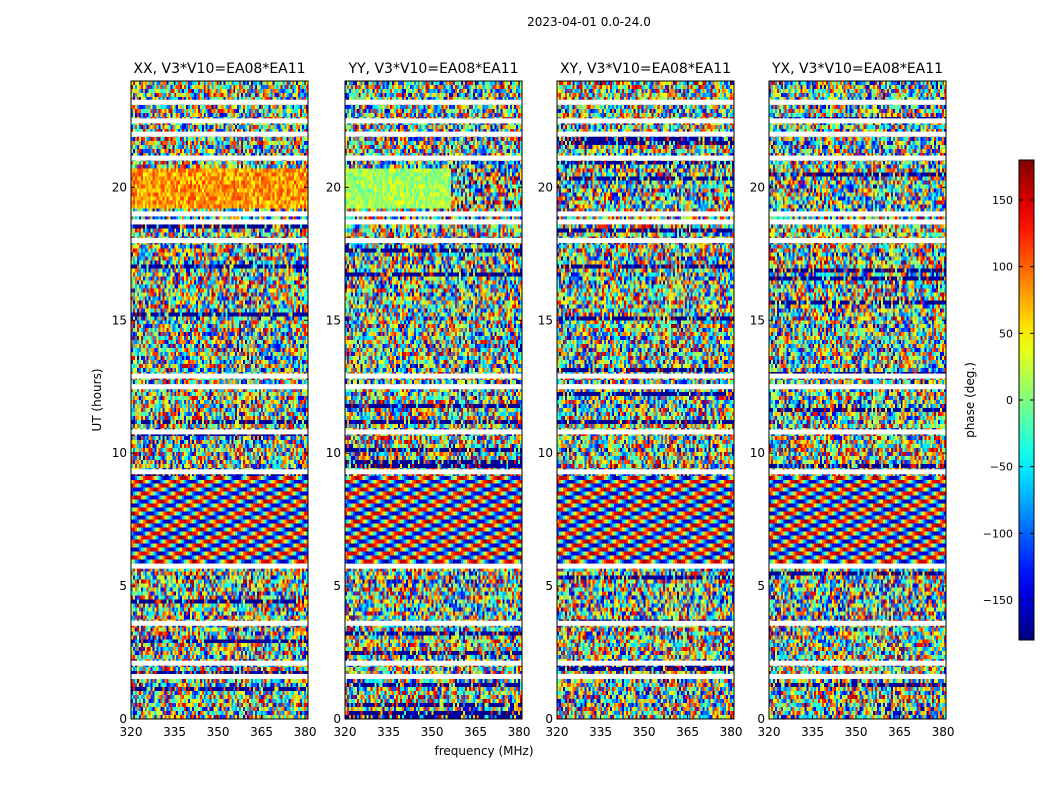 This screenshot has width=1050, height=800. I want to click on phase-heatmap-xx, so click(219, 400).